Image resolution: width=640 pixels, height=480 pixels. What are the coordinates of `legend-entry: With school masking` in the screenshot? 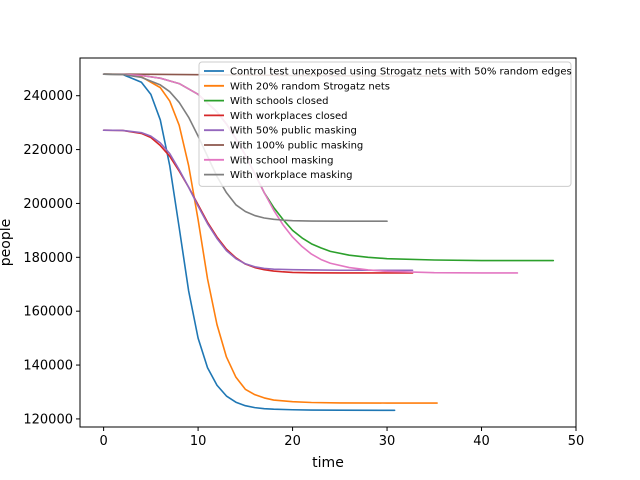 It's located at (281, 160).